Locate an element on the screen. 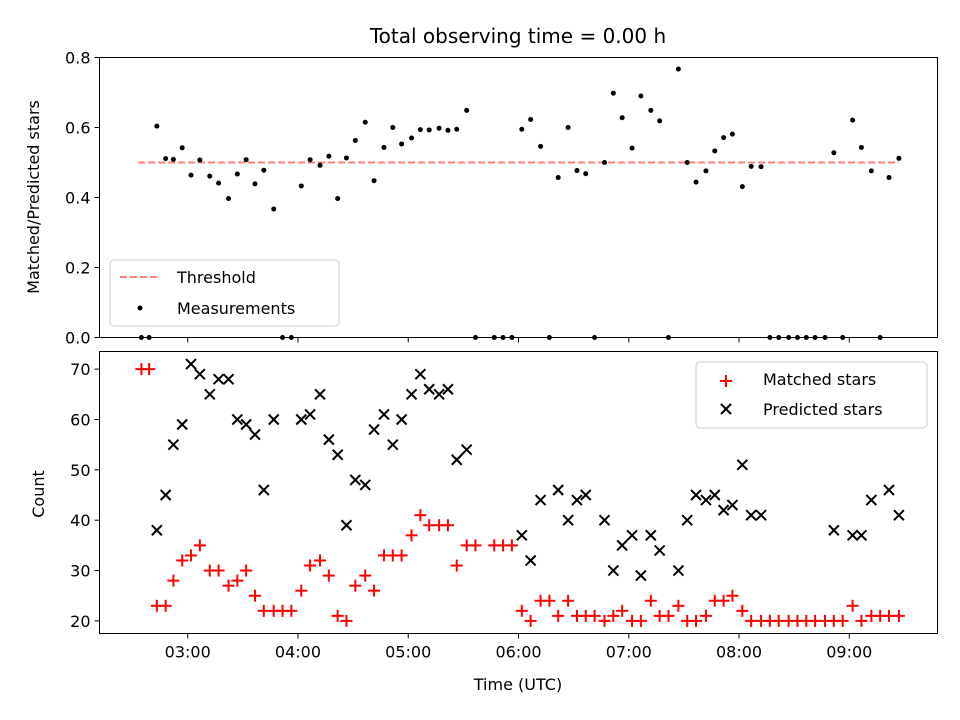  top-y-tick-label: 0.2 is located at coordinates (77, 268).